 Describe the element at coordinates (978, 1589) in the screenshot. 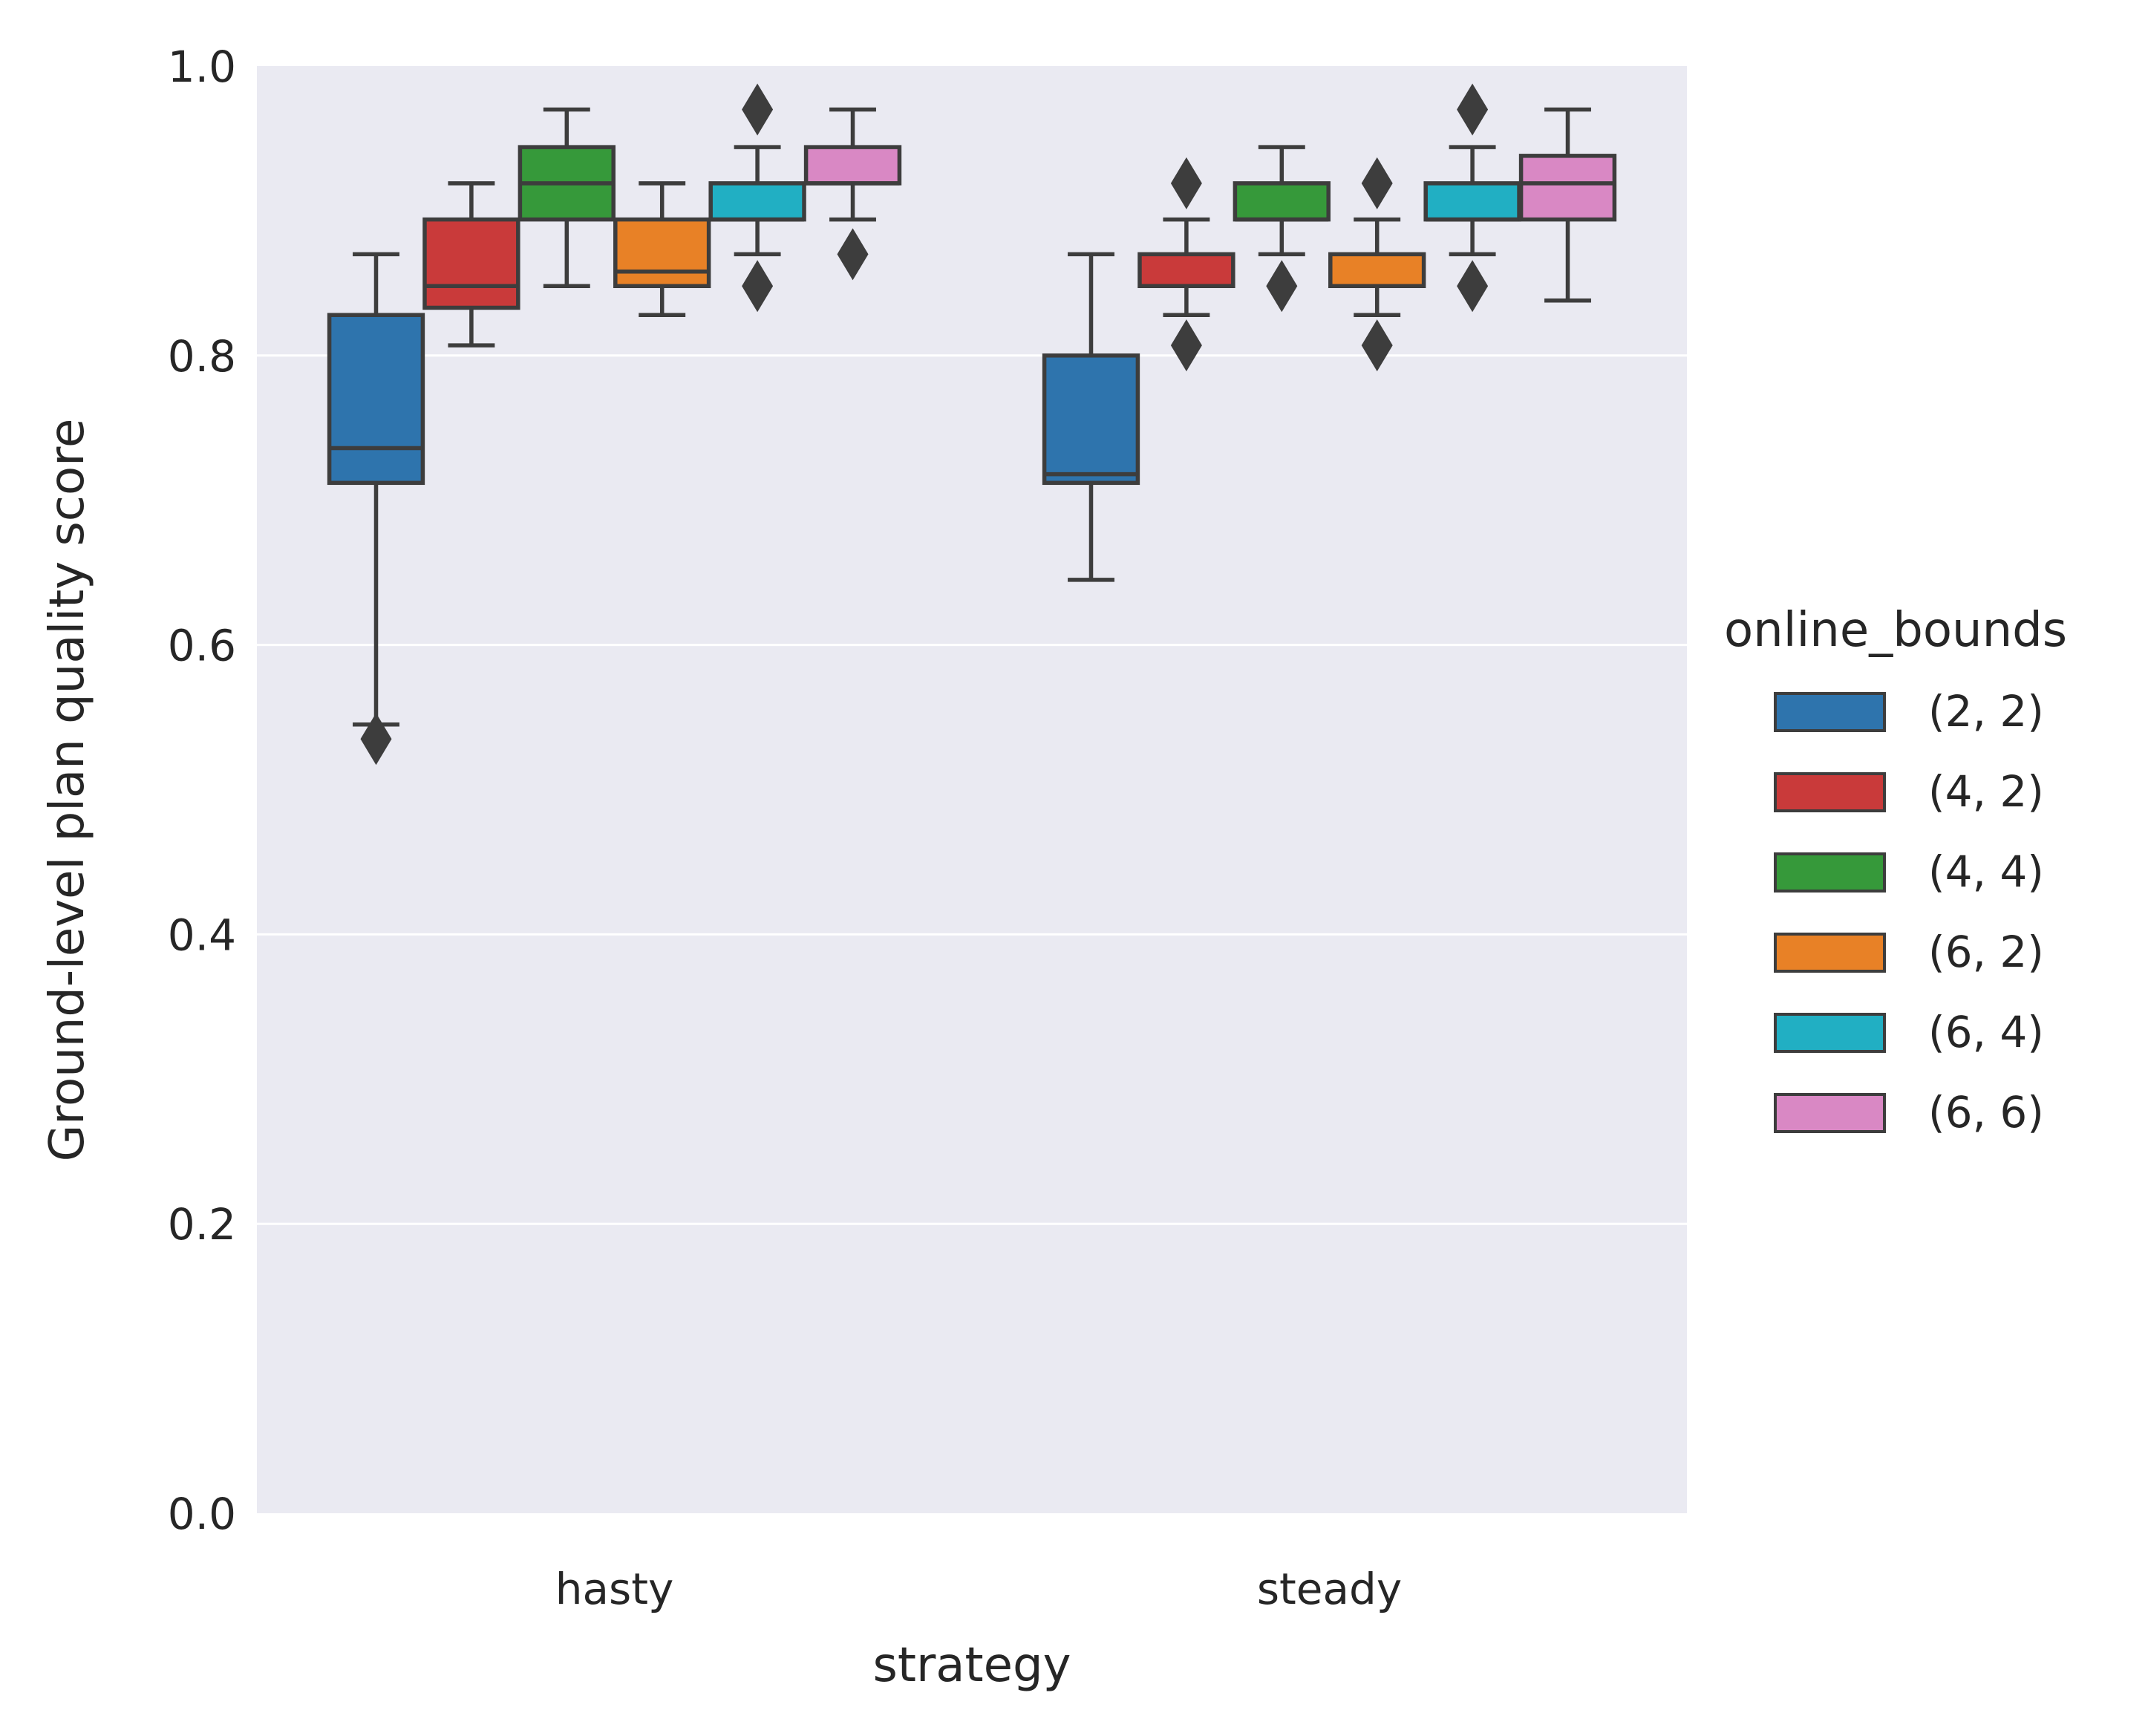

I see `x-tick-labels: hasty steady` at that location.